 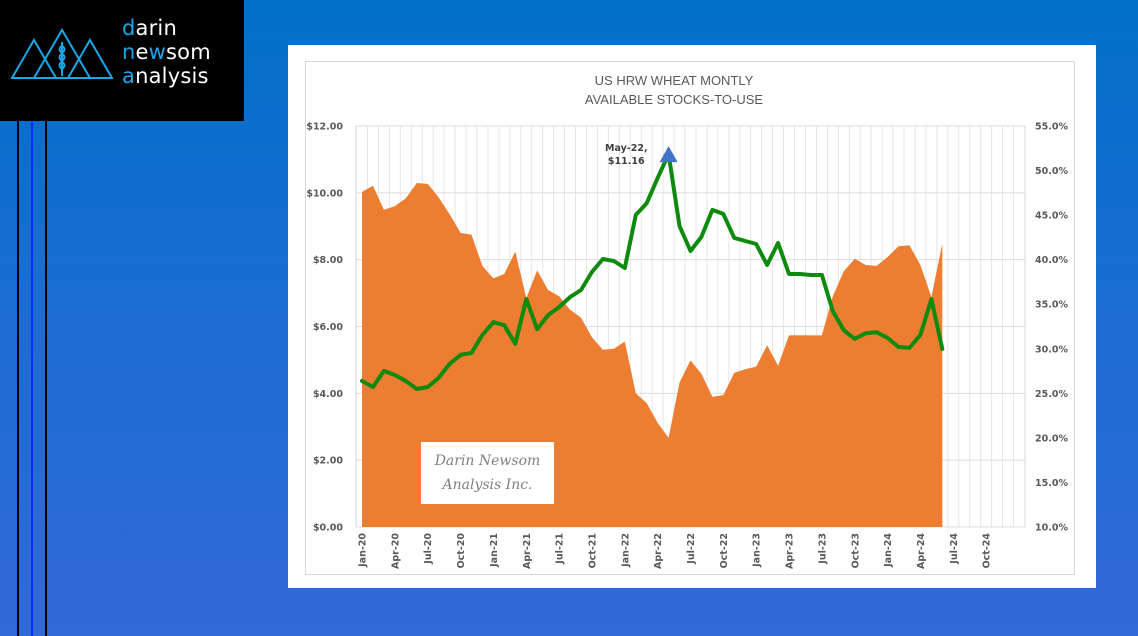 I want to click on left-axis-tick-label: $12.00, so click(x=324, y=127).